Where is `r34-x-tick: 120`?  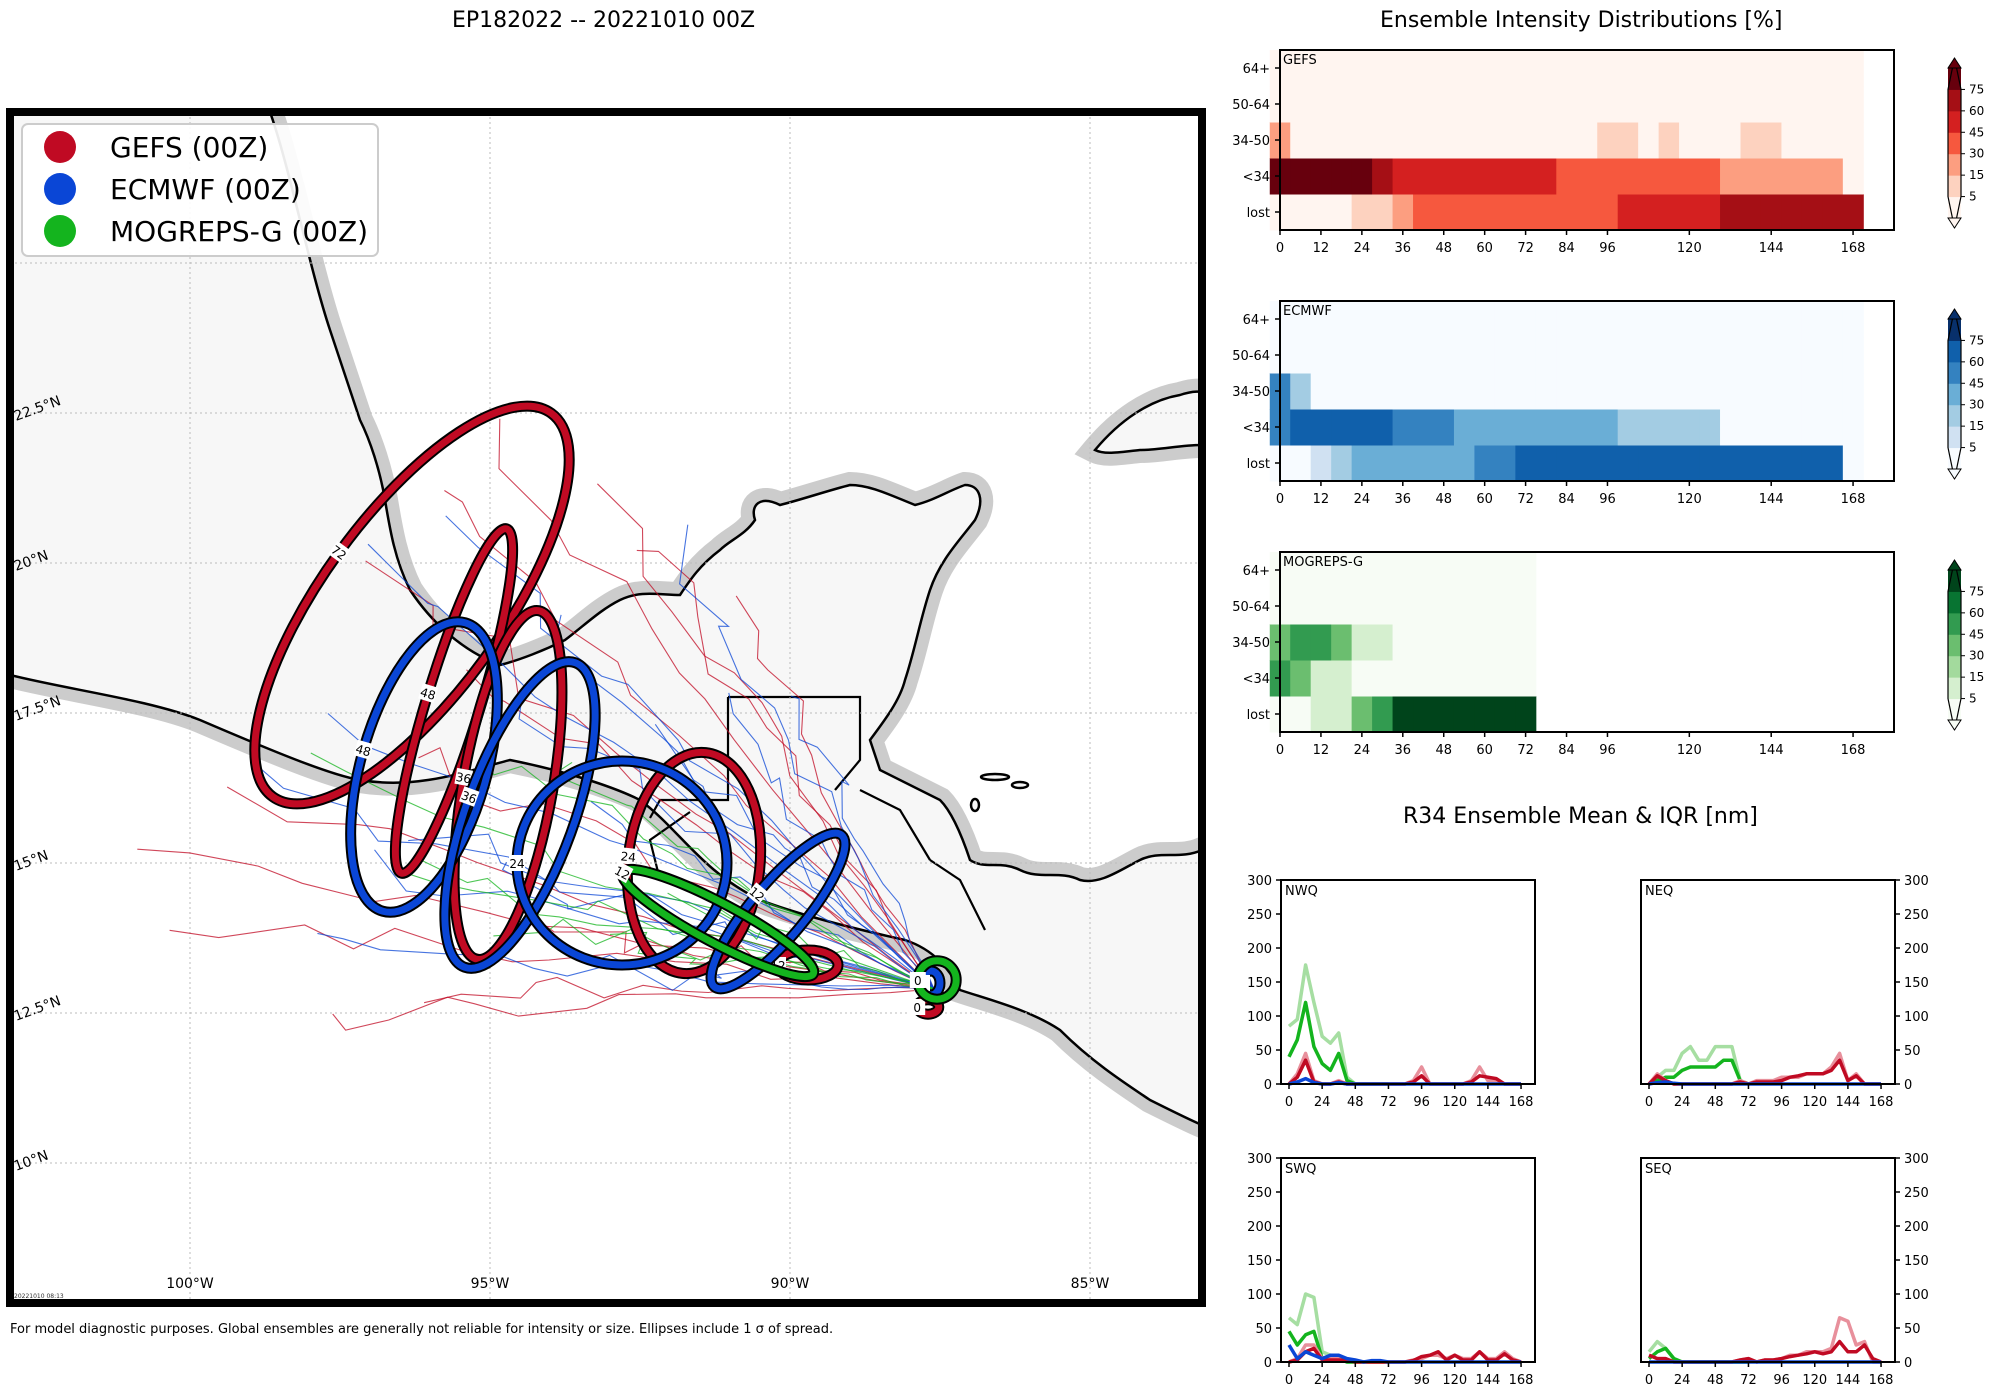 r34-x-tick: 120 is located at coordinates (1814, 1380).